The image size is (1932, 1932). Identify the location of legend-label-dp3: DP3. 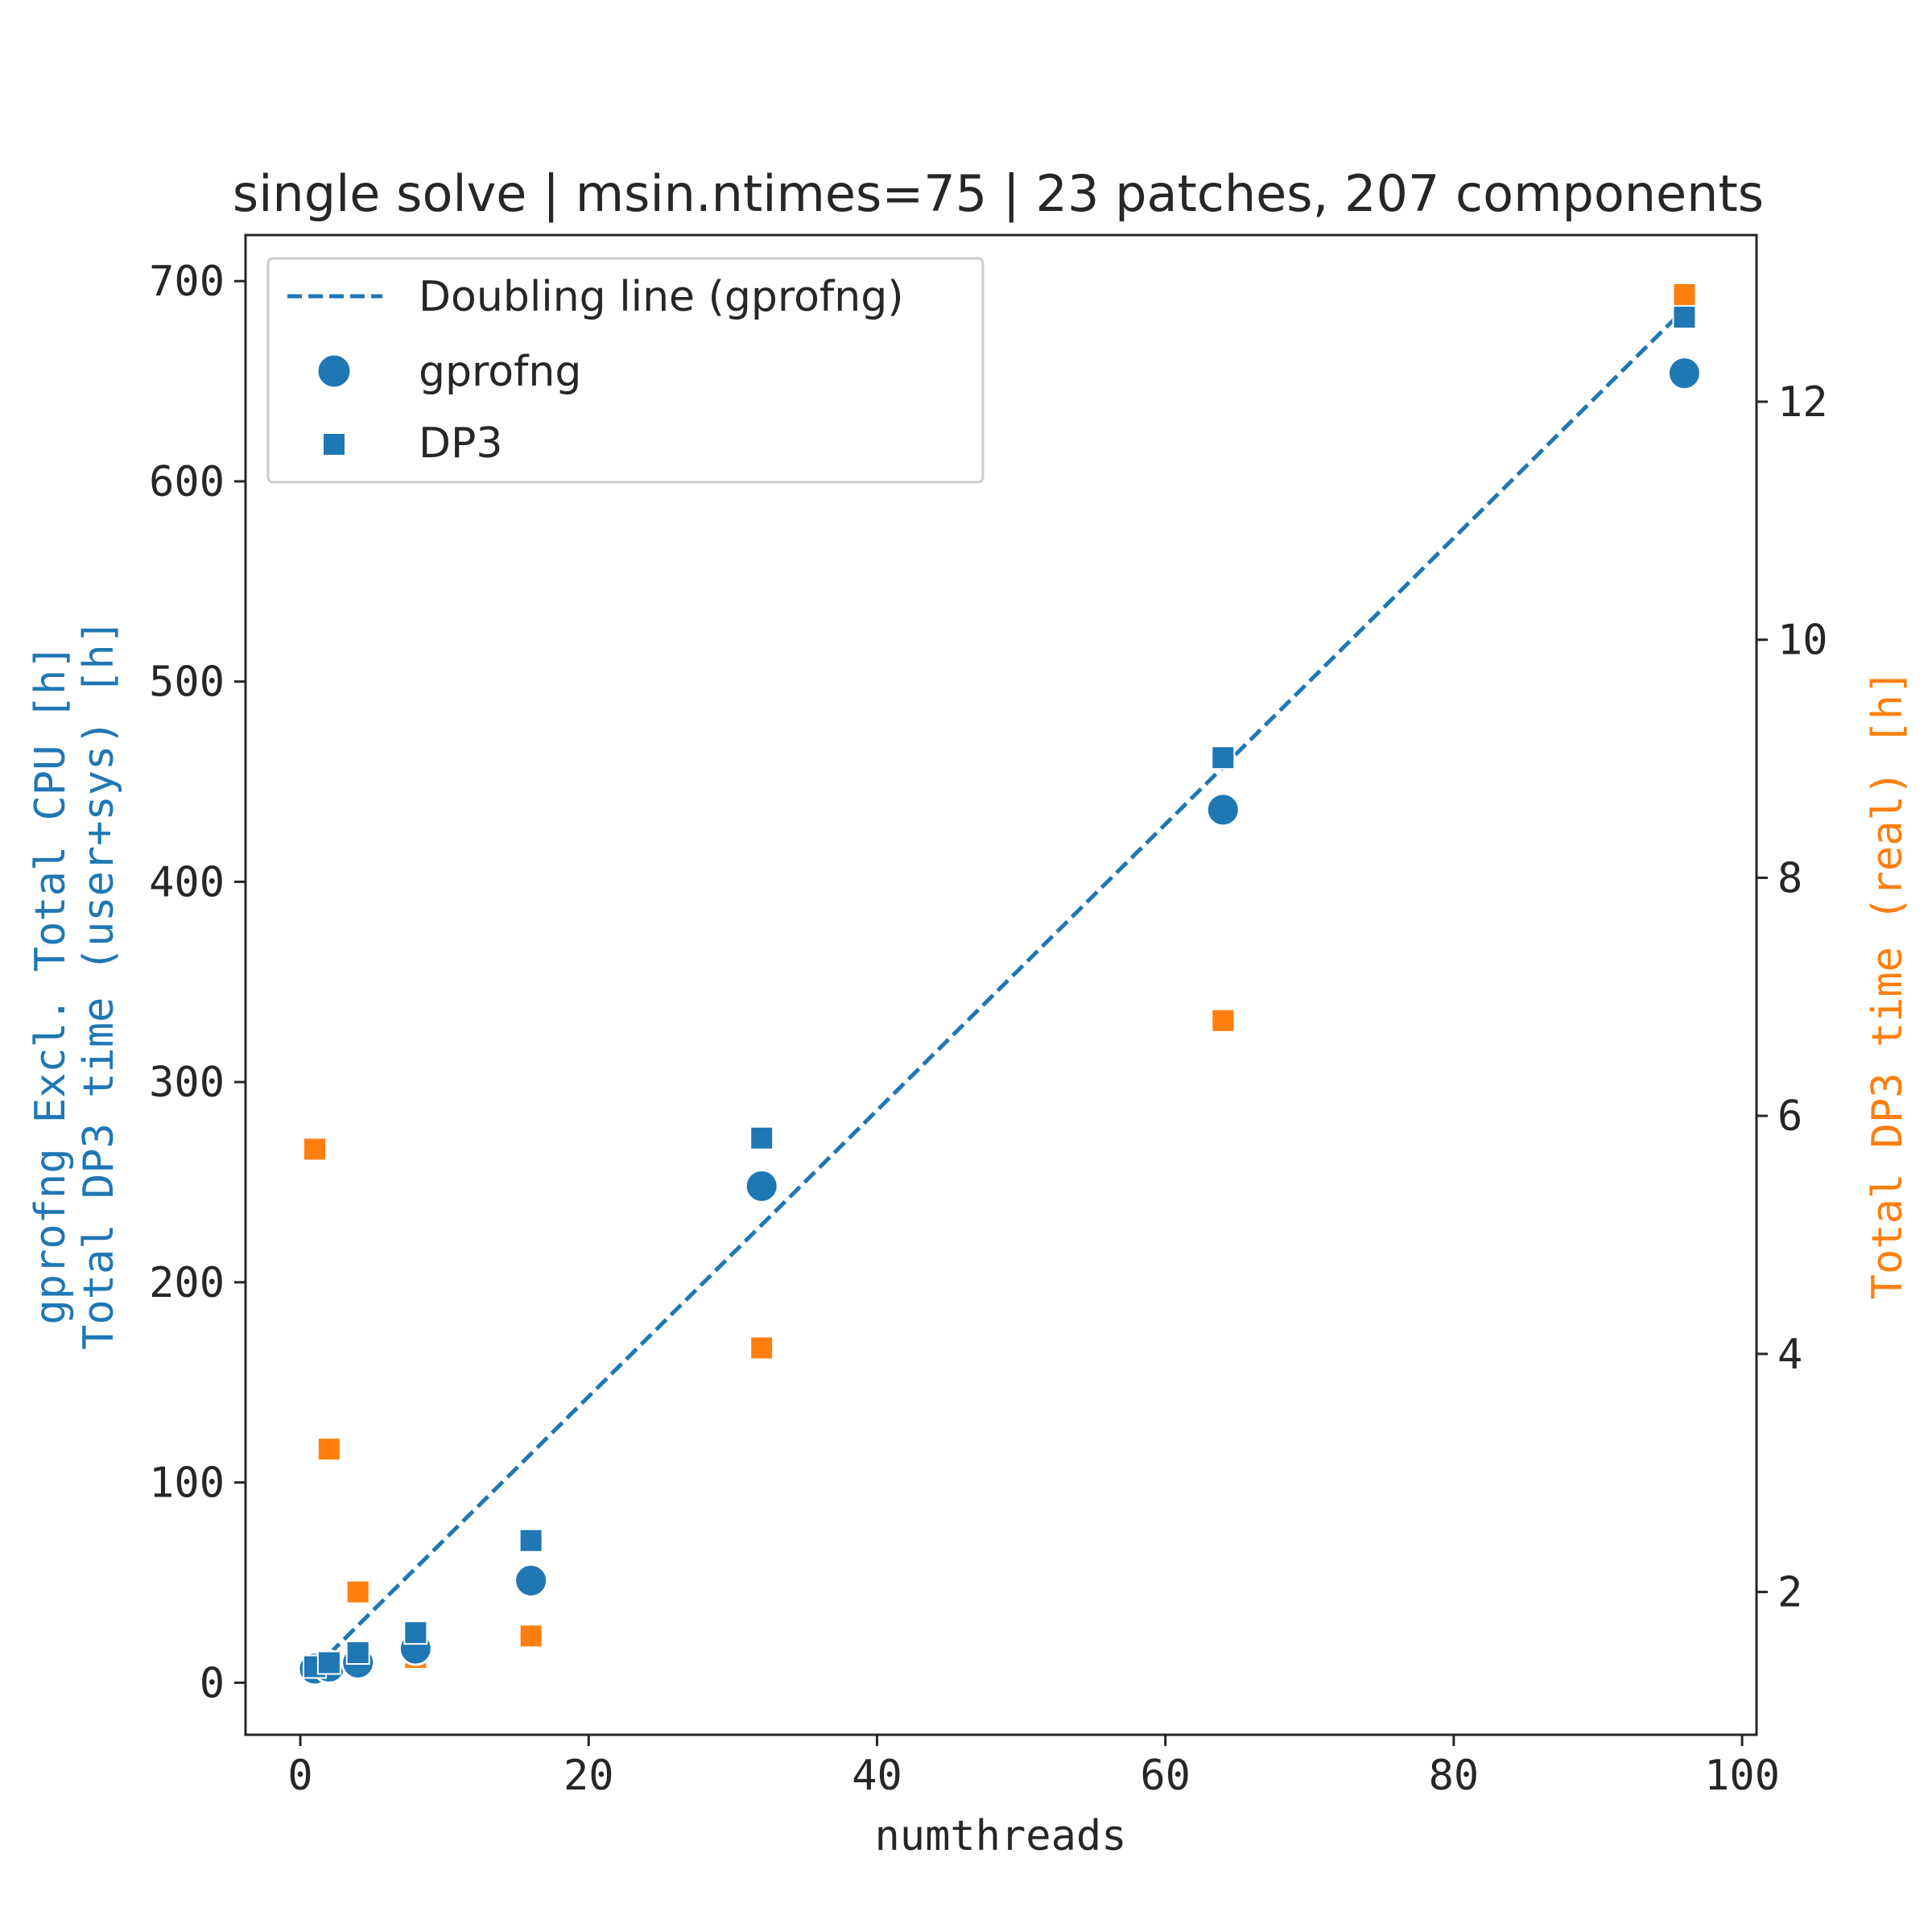
(460, 443).